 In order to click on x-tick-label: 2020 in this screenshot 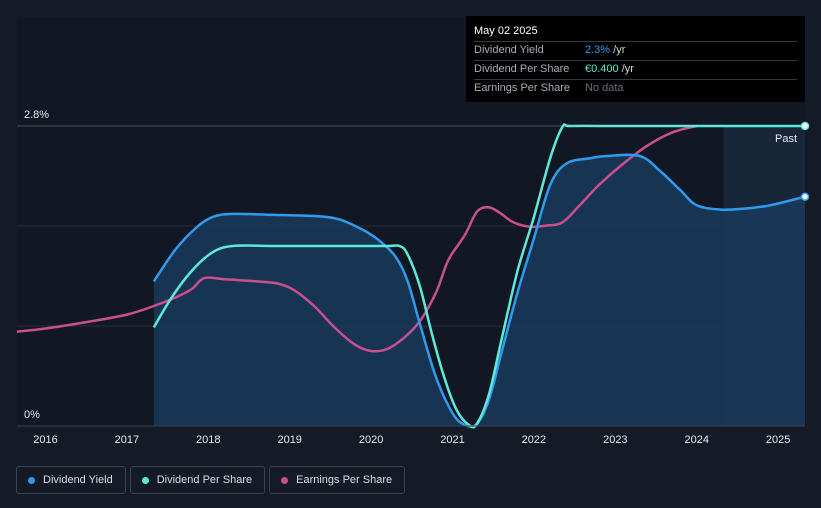, I will do `click(371, 440)`.